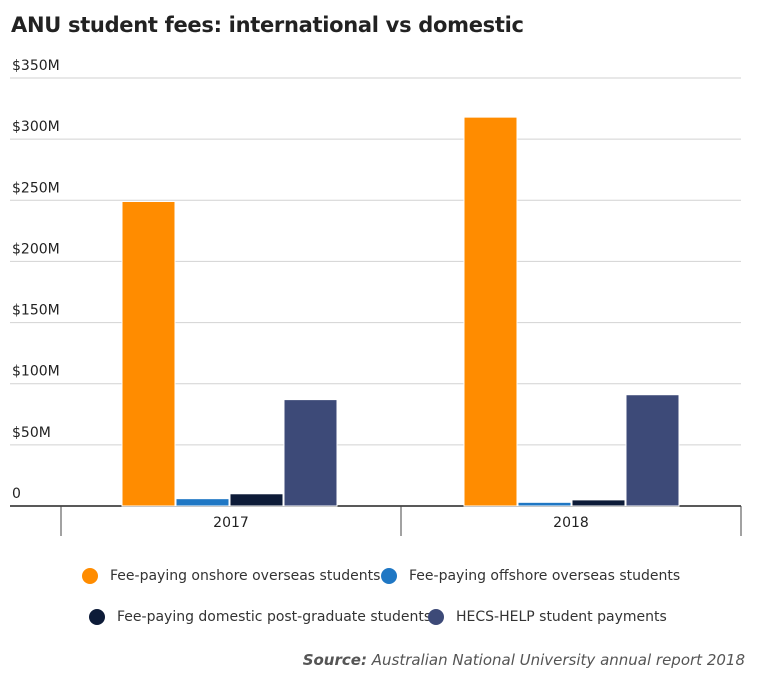 The image size is (763, 682). I want to click on y-tick-label: $150M, so click(36, 311).